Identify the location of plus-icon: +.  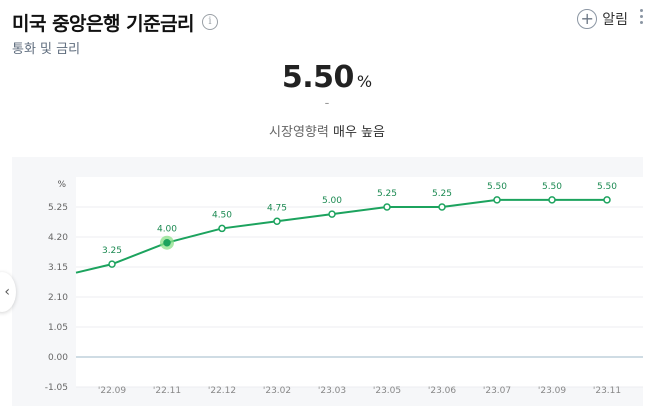
(587, 19).